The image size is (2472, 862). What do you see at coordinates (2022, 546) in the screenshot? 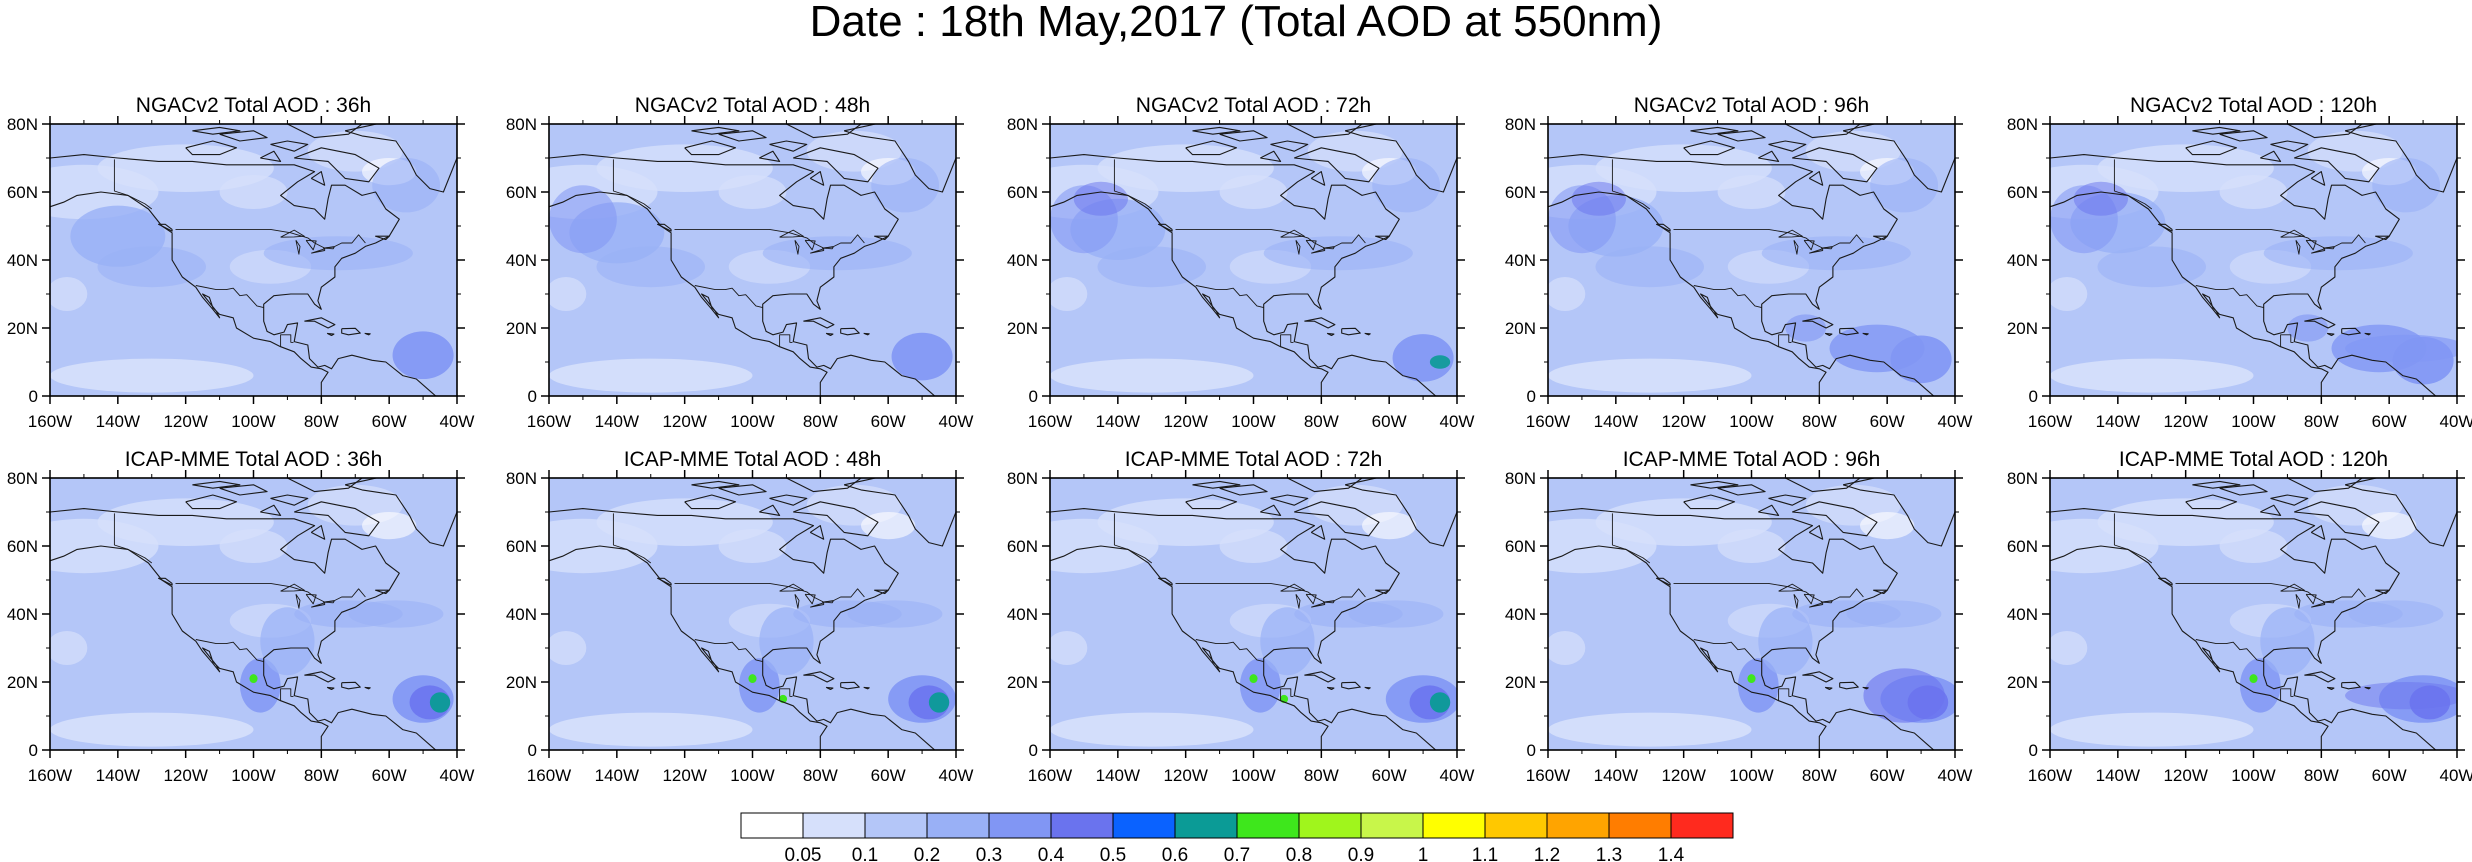
I see `lat-tick-label: 60N` at bounding box center [2022, 546].